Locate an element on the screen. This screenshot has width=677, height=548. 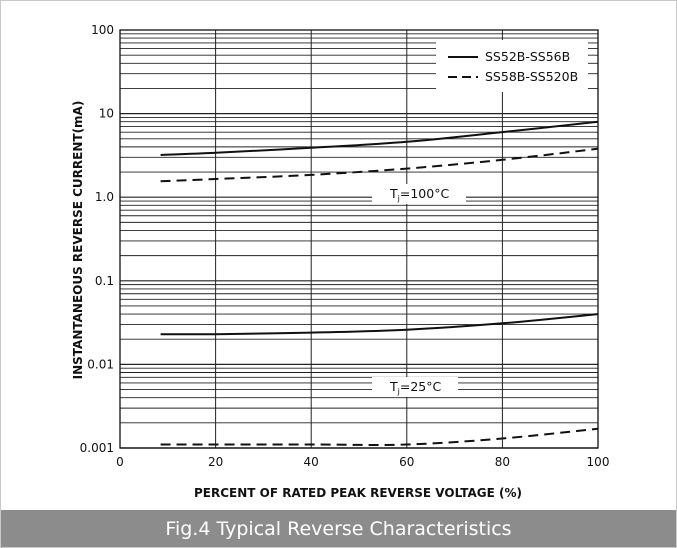
y-tick-label: 10 is located at coordinates (106, 114).